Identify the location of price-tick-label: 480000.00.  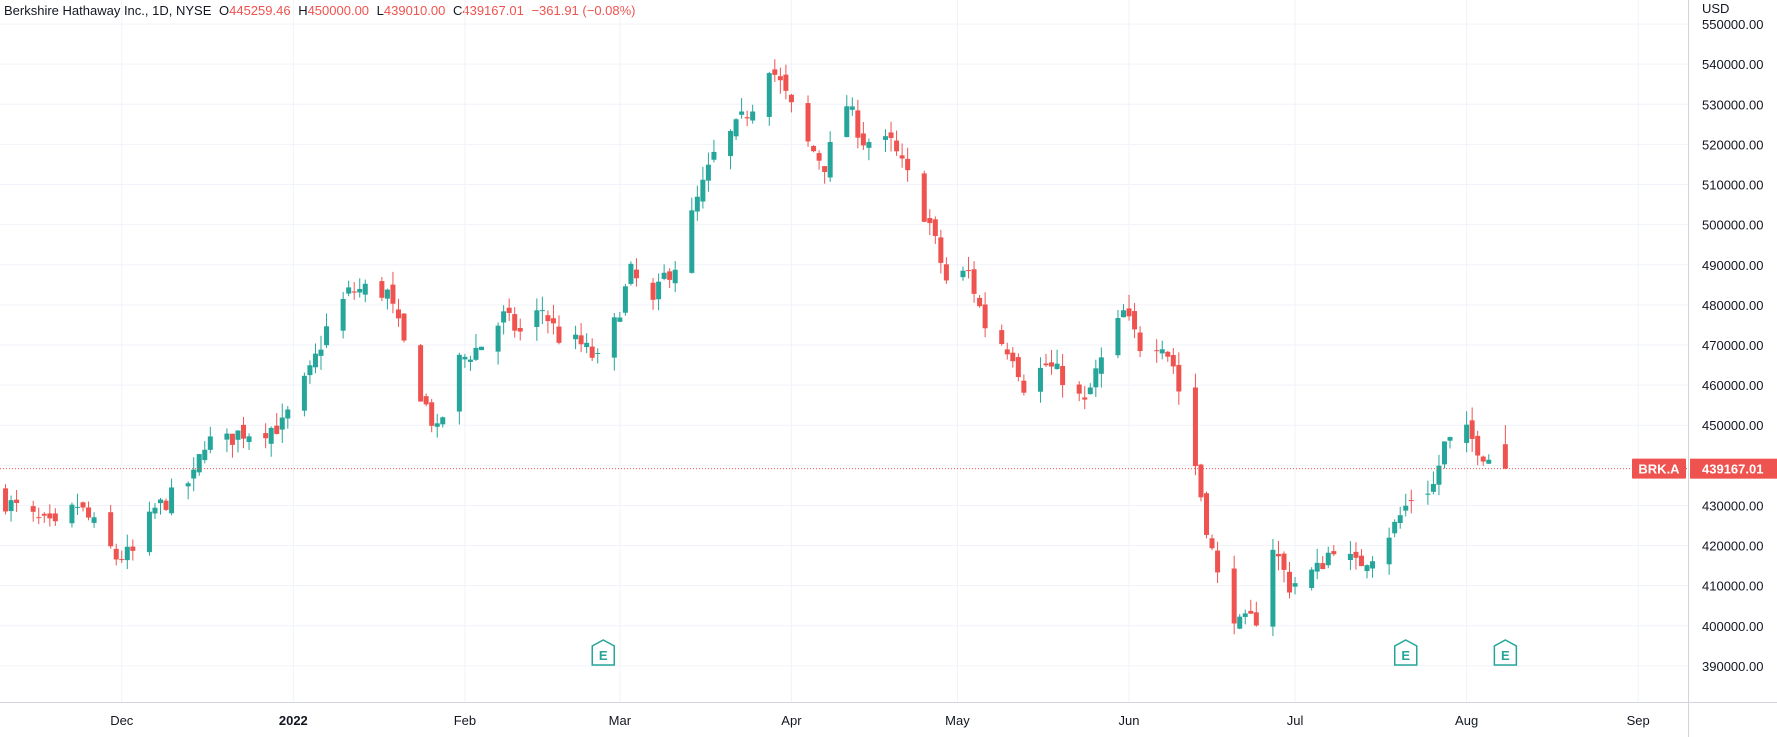
(1732, 305).